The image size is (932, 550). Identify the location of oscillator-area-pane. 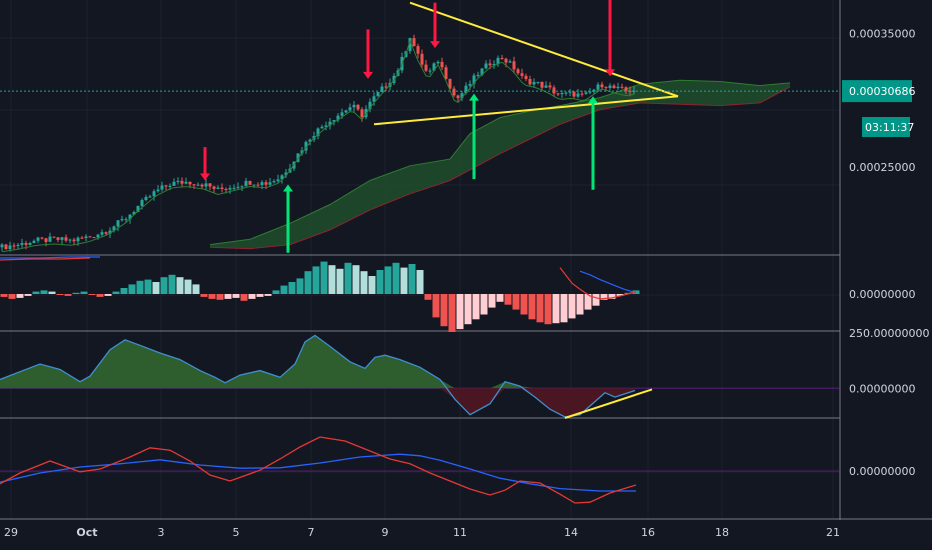
(420, 376).